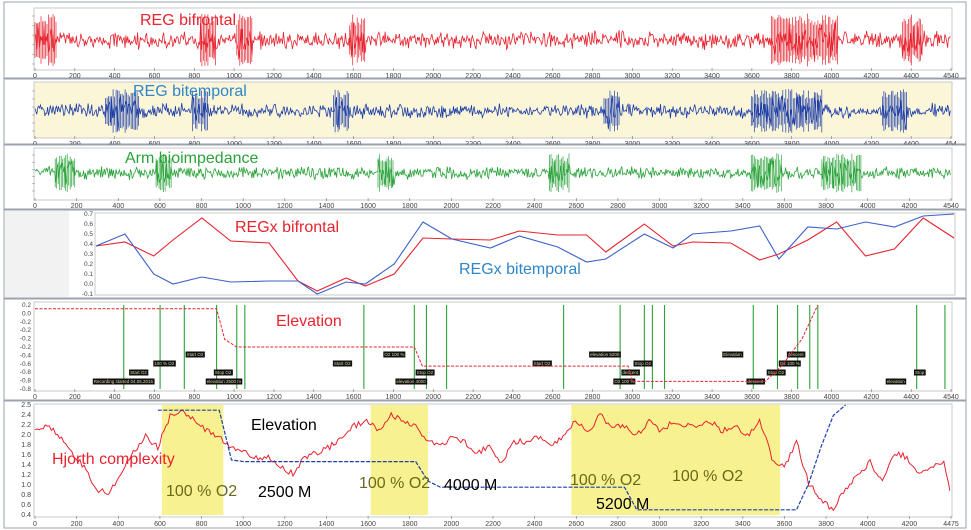 This screenshot has height=530, width=971. I want to click on panel4-y-tick-label: 0.5, so click(88, 234).